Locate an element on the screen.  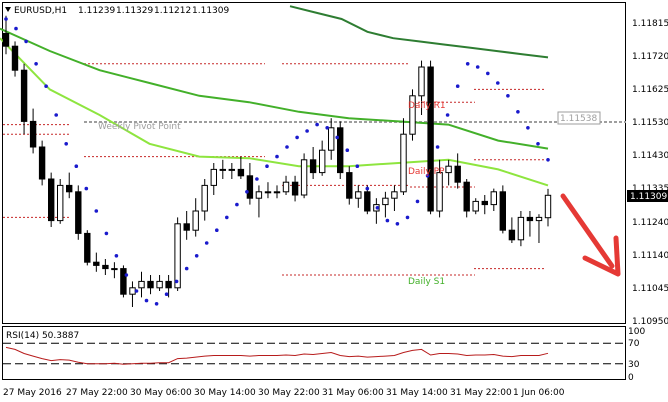
ohlc-close: 1.11309 is located at coordinates (210, 11).